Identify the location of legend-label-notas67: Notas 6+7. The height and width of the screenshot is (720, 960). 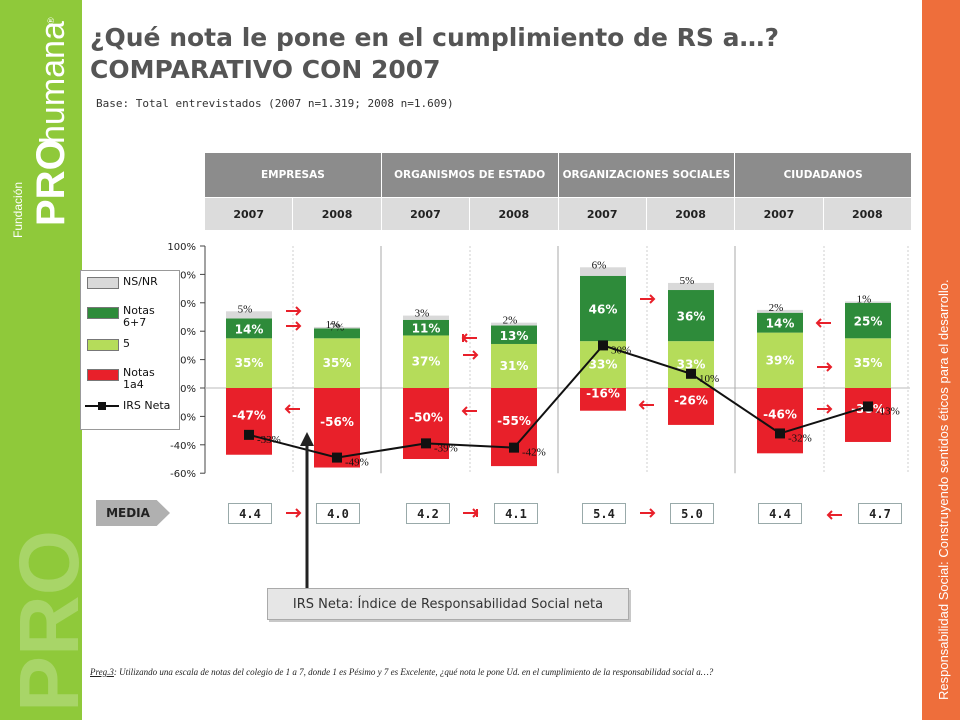
(139, 316).